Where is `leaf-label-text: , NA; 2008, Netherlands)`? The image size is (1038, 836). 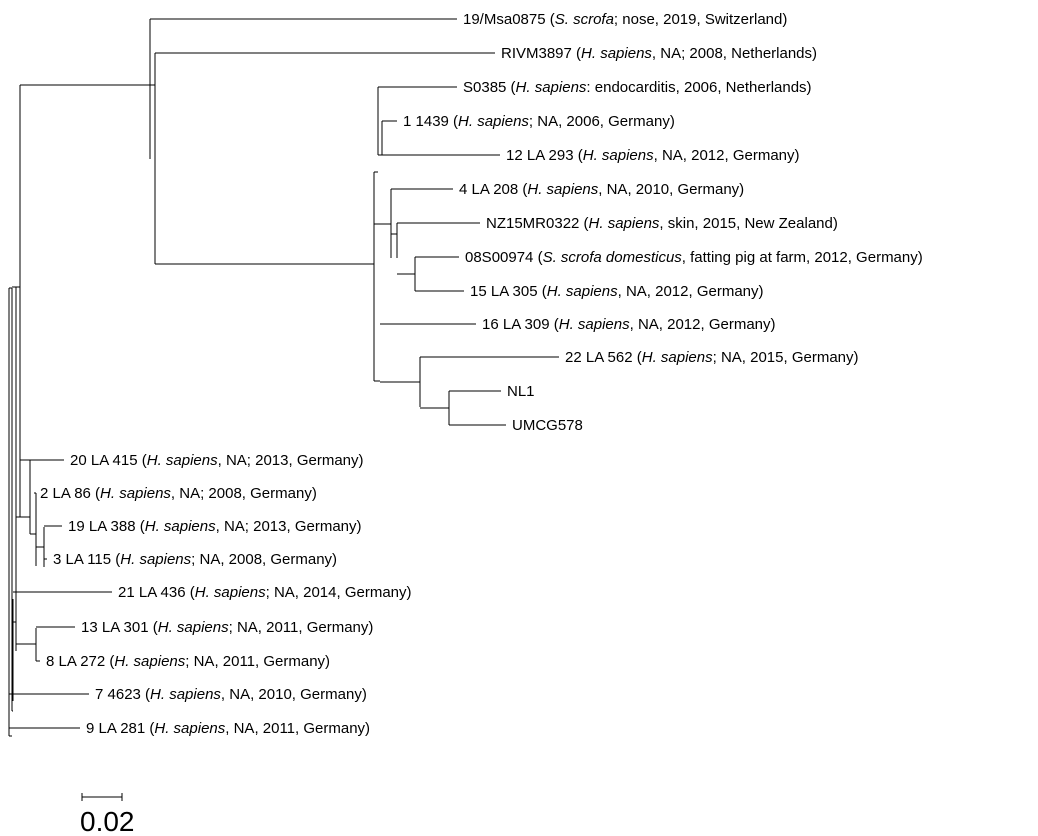
leaf-label-text: , NA; 2008, Netherlands) is located at coordinates (734, 53).